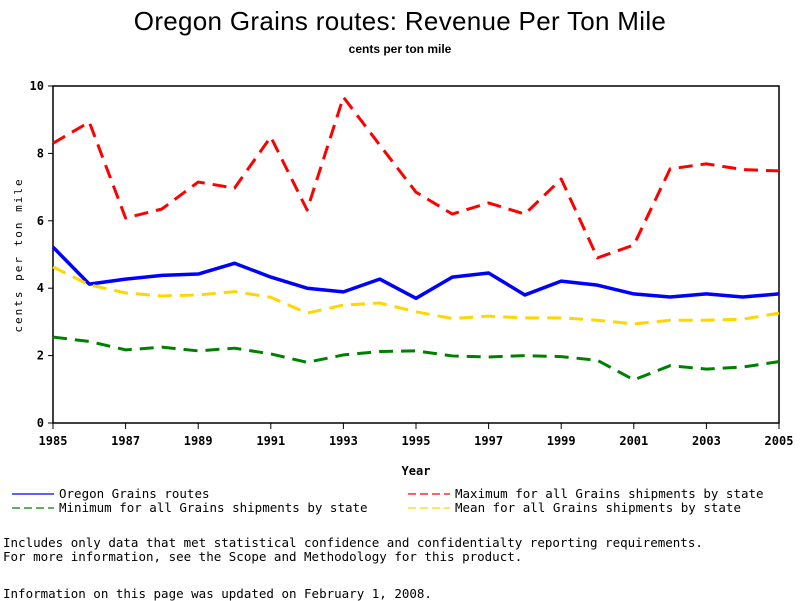  What do you see at coordinates (270, 441) in the screenshot?
I see `x-tick-label: 1991` at bounding box center [270, 441].